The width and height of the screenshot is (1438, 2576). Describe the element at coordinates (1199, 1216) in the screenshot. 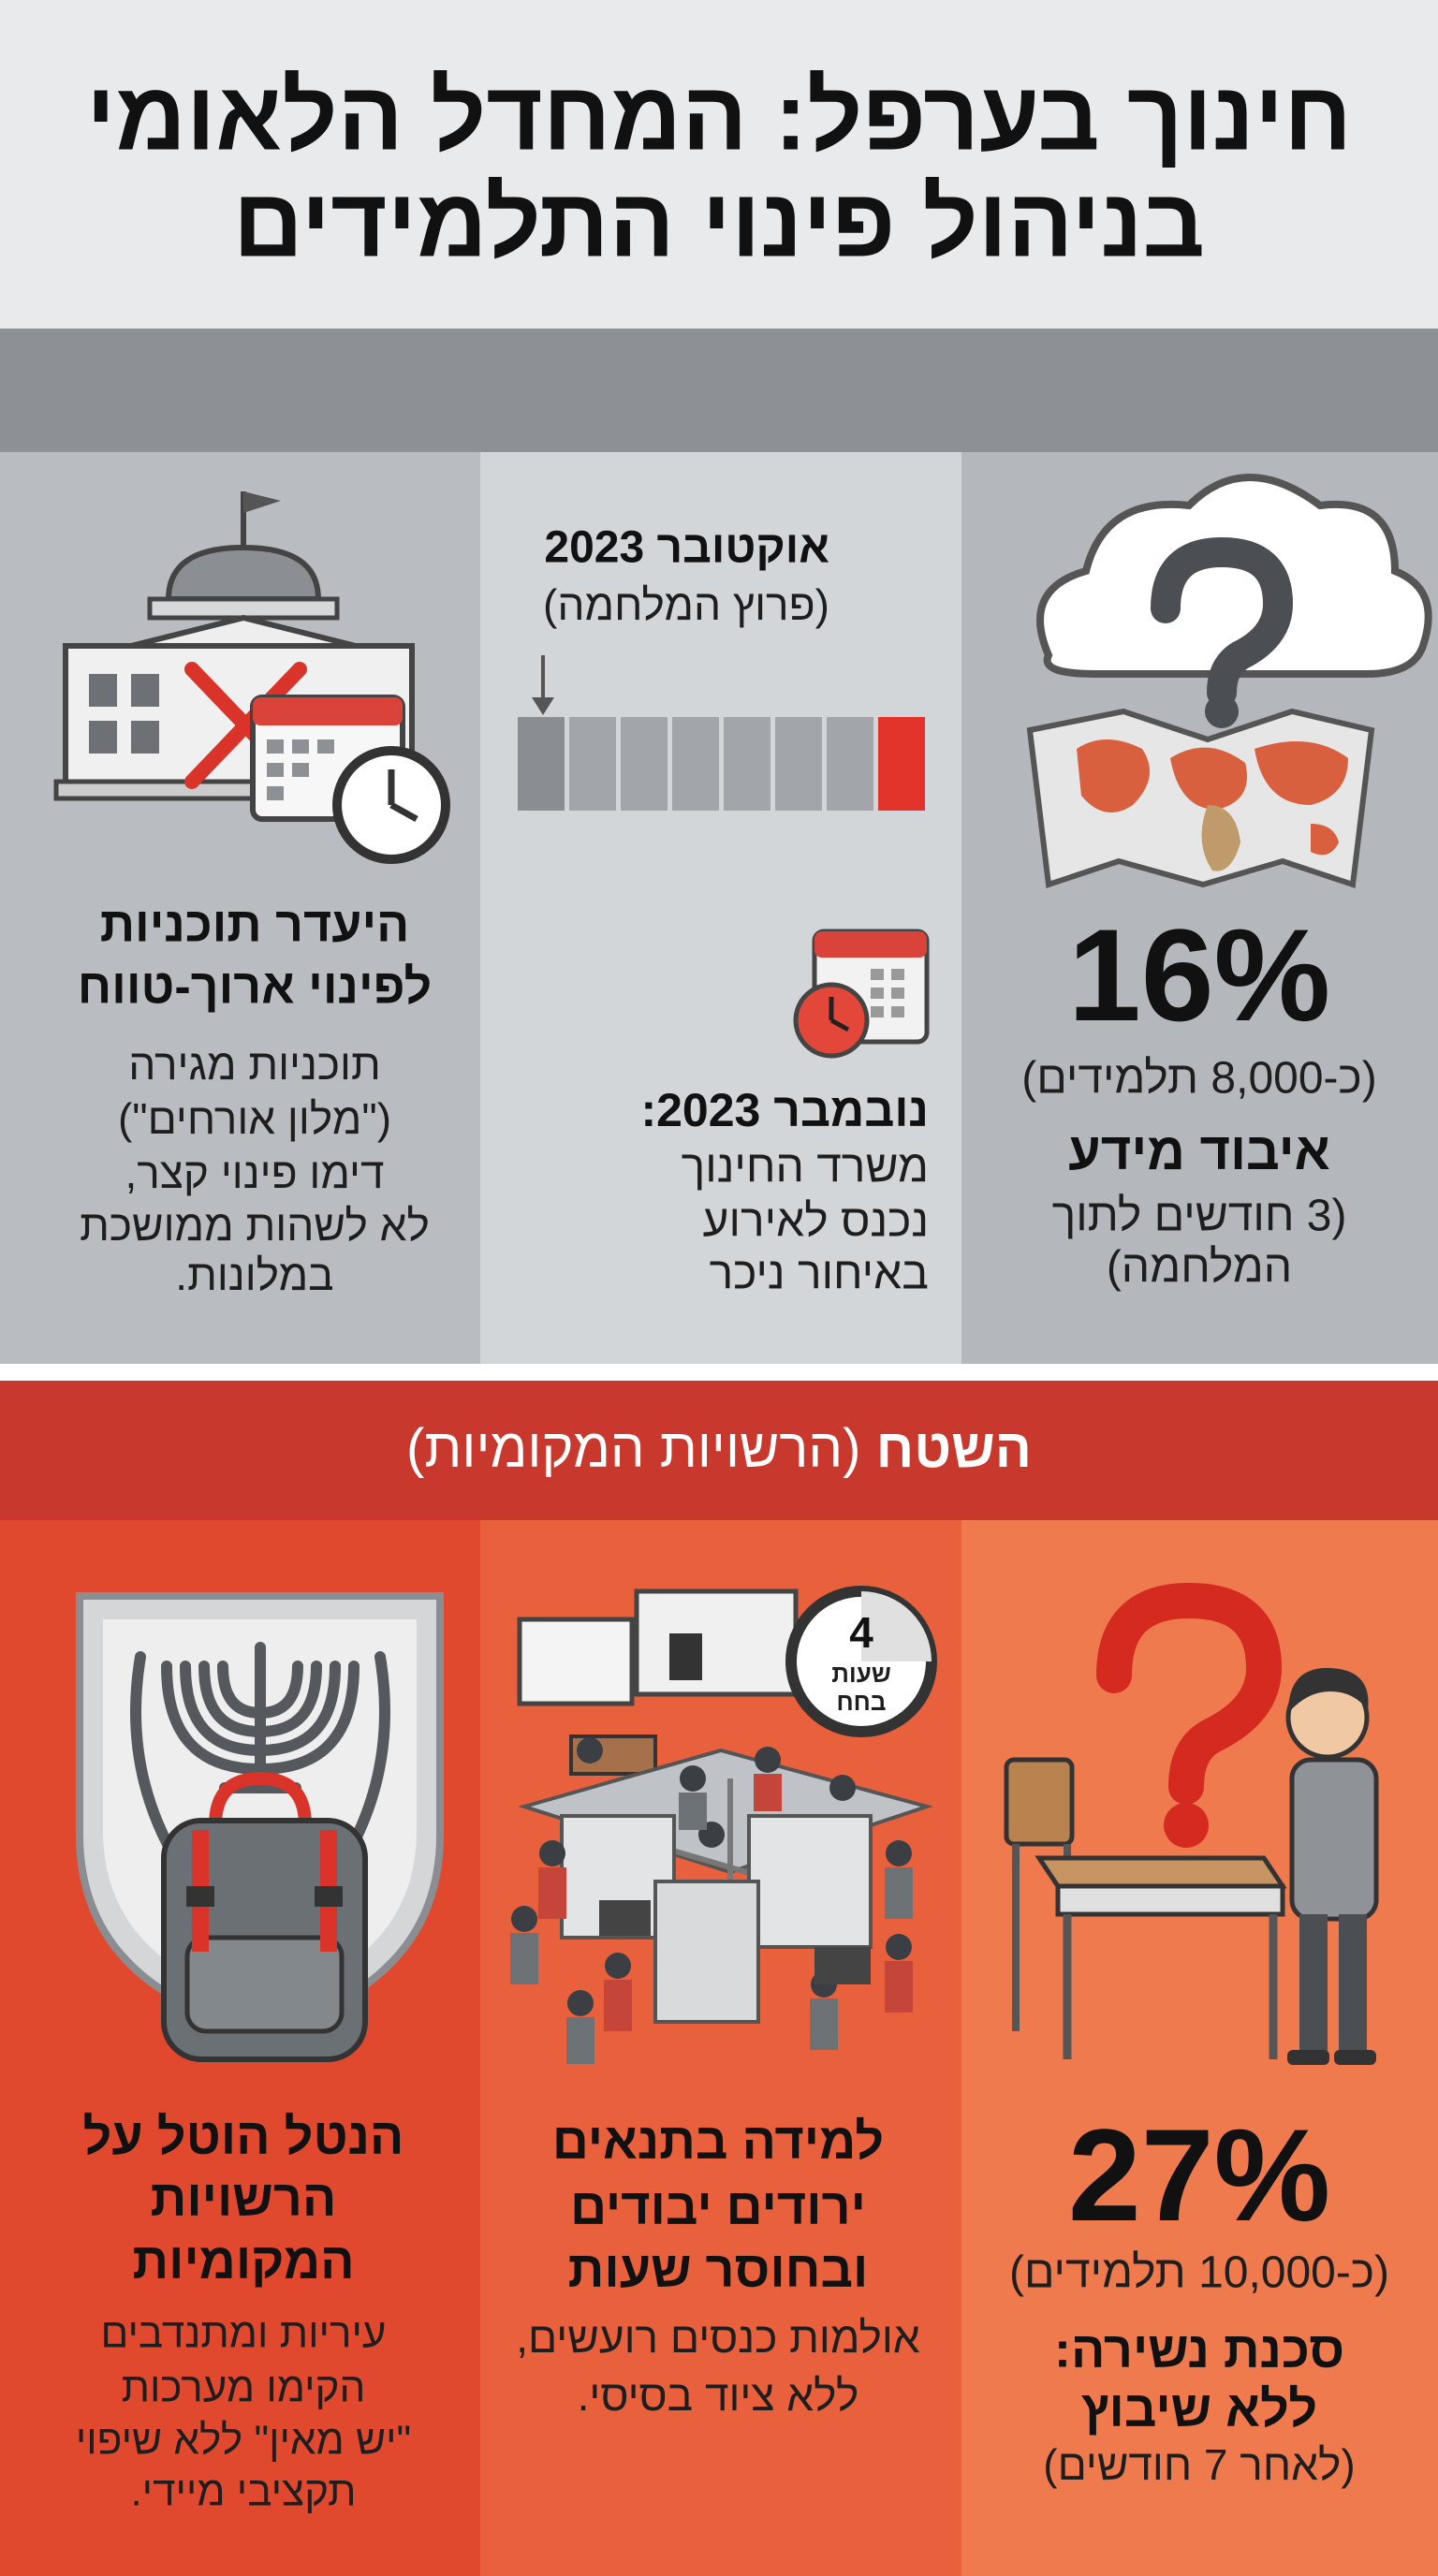

I see `body-line: (3 חודשים לתוך` at that location.